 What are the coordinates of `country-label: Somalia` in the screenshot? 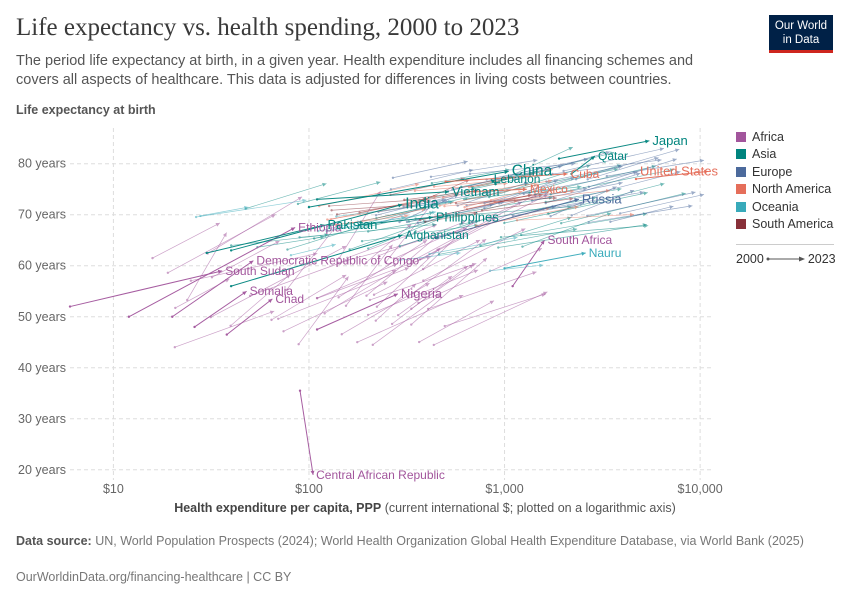 It's located at (272, 291).